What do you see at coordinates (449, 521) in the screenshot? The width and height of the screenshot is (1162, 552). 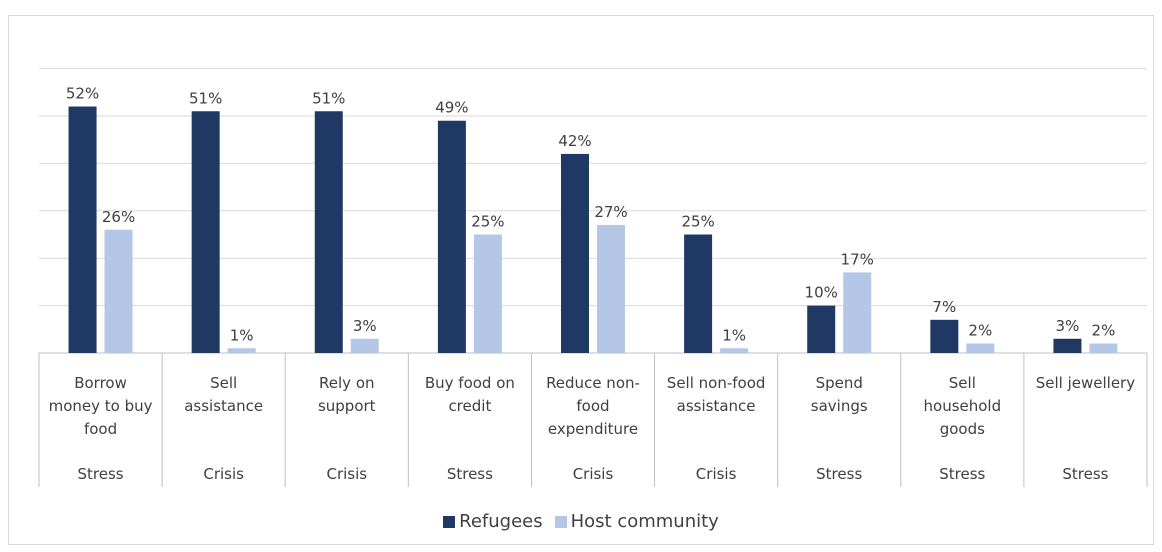 I see `legend-swatch-refugees` at bounding box center [449, 521].